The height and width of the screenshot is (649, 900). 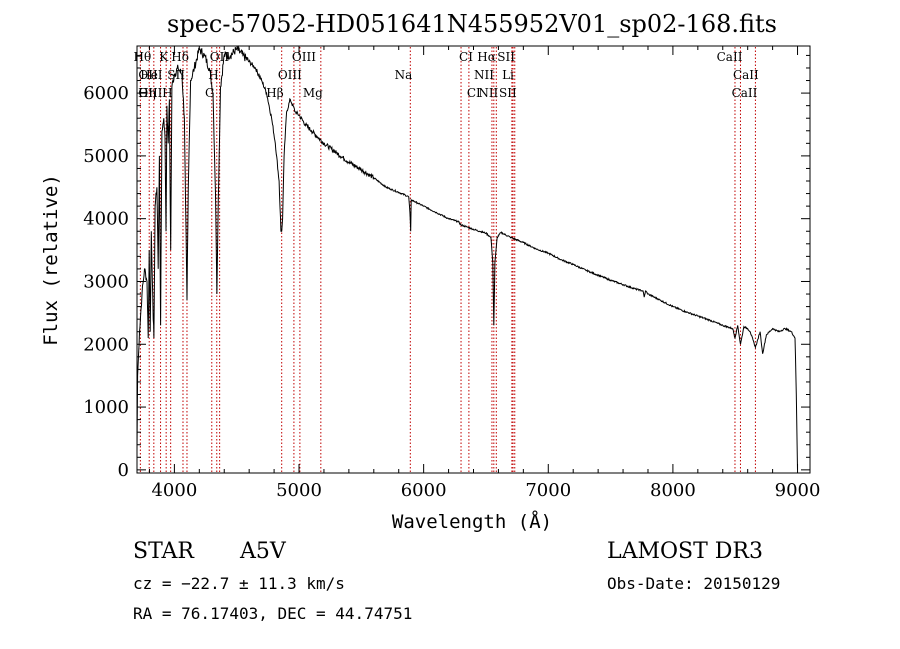 What do you see at coordinates (51, 260) in the screenshot?
I see `y-axis-label: Flux (relative)` at bounding box center [51, 260].